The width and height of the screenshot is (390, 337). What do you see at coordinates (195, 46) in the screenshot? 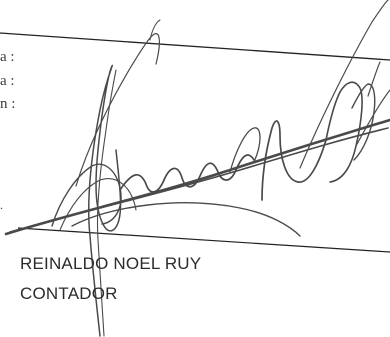
I see `top-rule-line` at bounding box center [195, 46].